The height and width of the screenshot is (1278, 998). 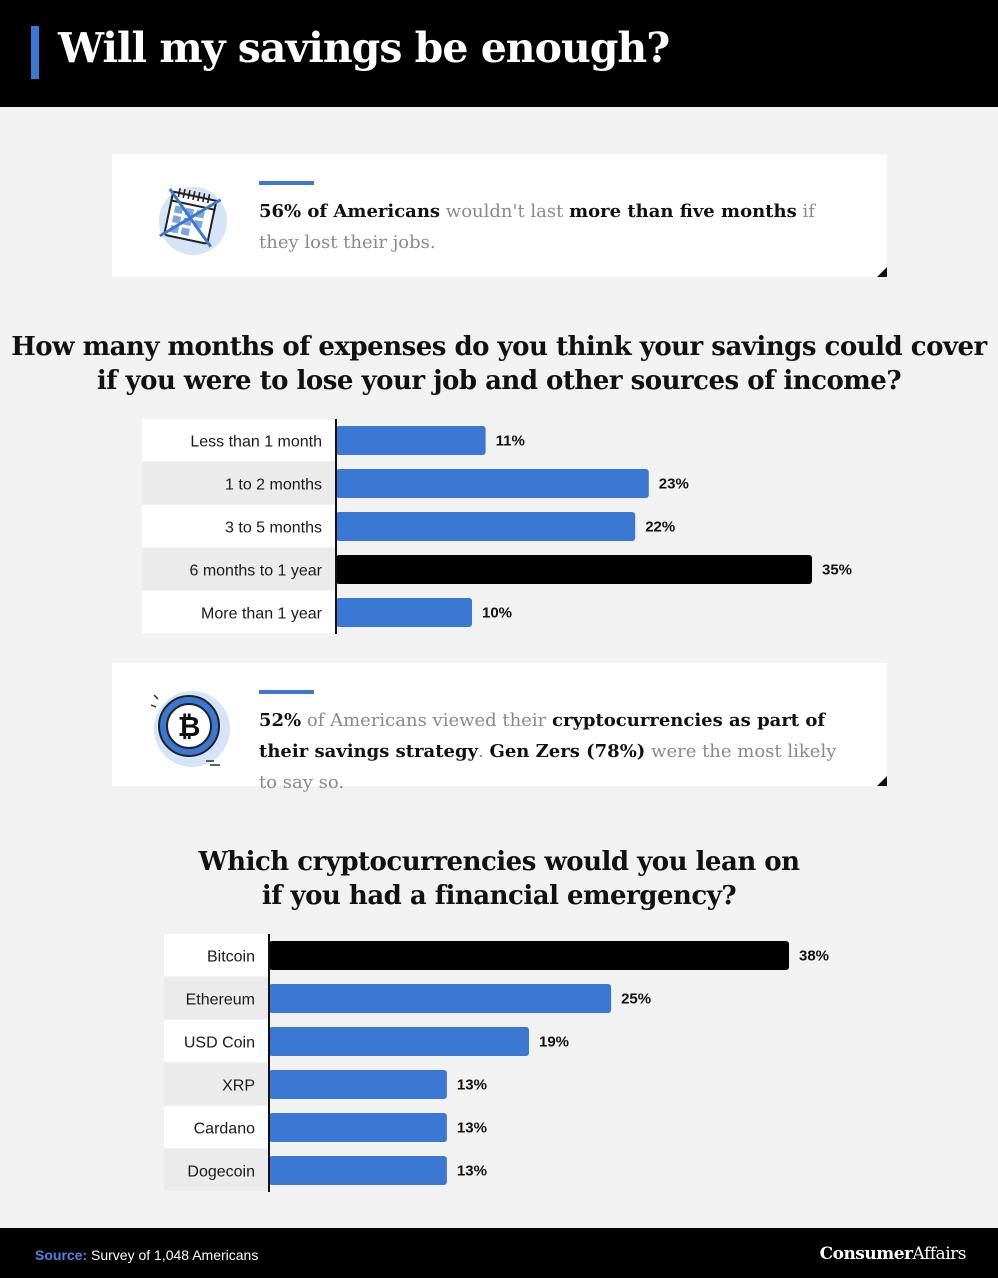 I want to click on value-label: 19%, so click(x=554, y=1042).